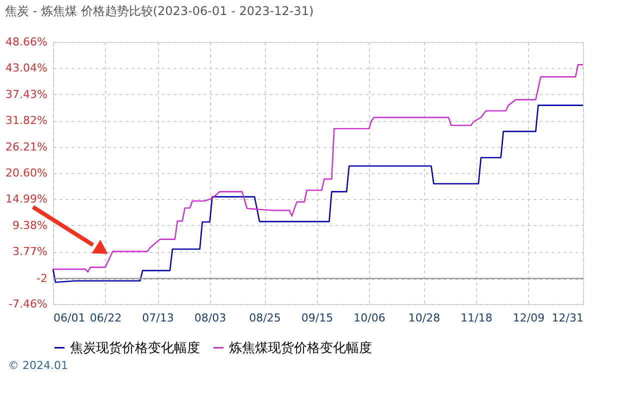 Image resolution: width=640 pixels, height=400 pixels. What do you see at coordinates (27, 199) in the screenshot?
I see `y-tick-label: 14.99%` at bounding box center [27, 199].